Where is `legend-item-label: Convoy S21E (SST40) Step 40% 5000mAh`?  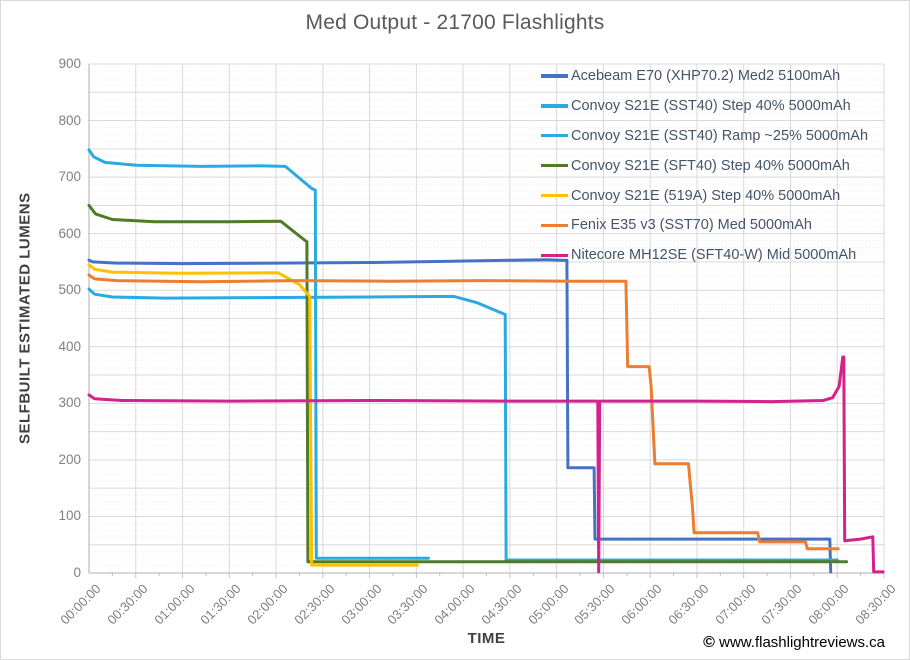 legend-item-label: Convoy S21E (SST40) Step 40% 5000mAh is located at coordinates (711, 105).